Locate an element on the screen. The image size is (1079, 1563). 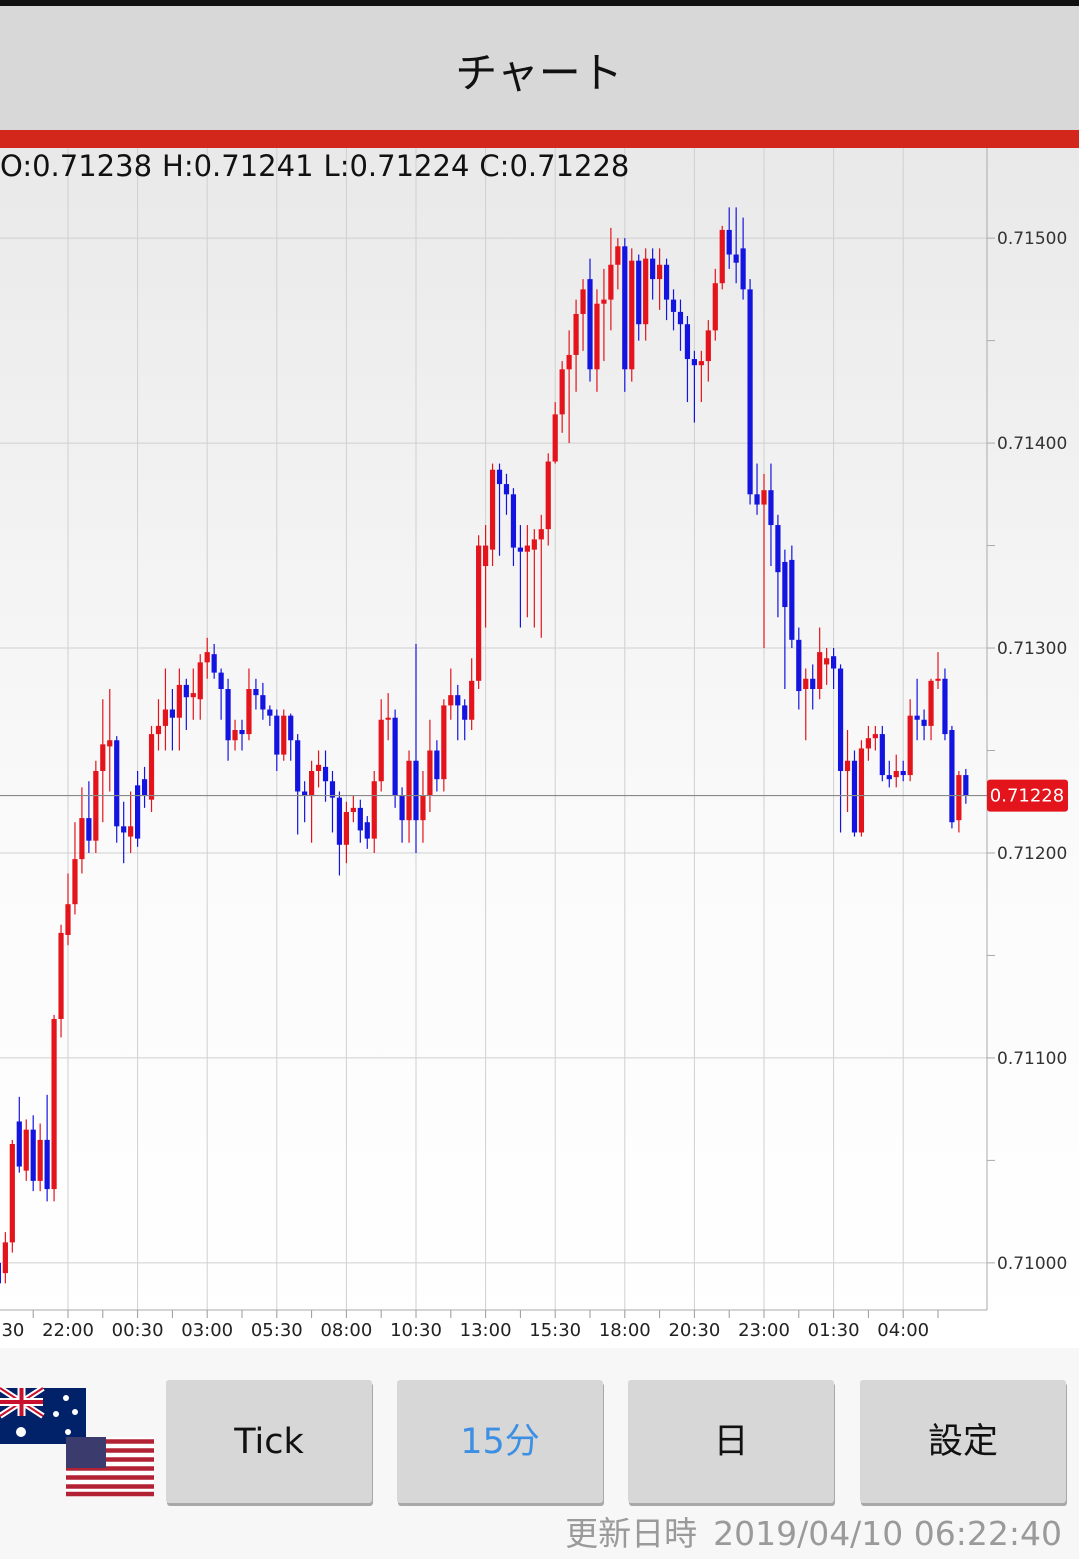
x-tick-label: 18:00 is located at coordinates (625, 1330).